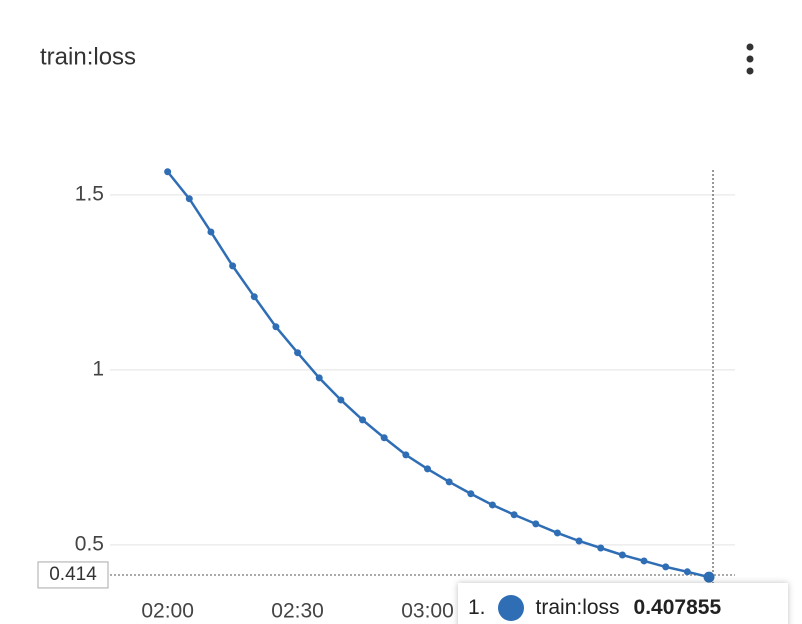 Image resolution: width=802 pixels, height=624 pixels. Describe the element at coordinates (510, 608) in the screenshot. I see `tooltip-swatch` at that location.